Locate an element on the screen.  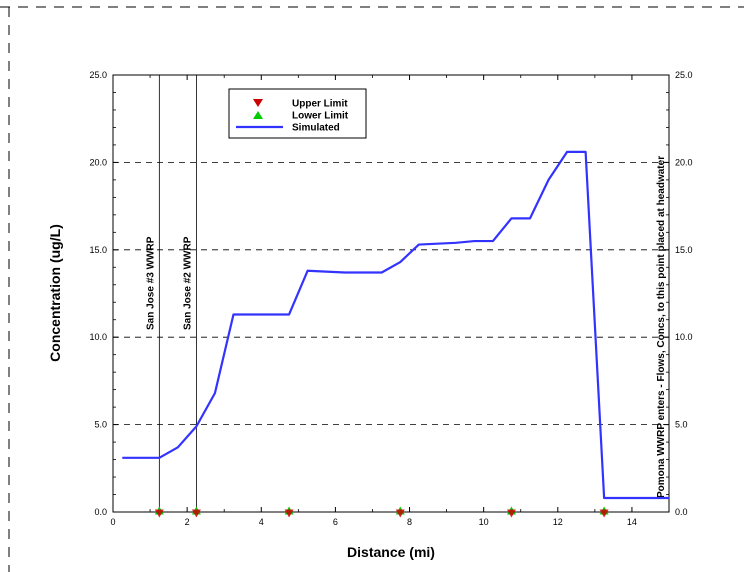
y-tick-label-right: 25.0 is located at coordinates (684, 75).